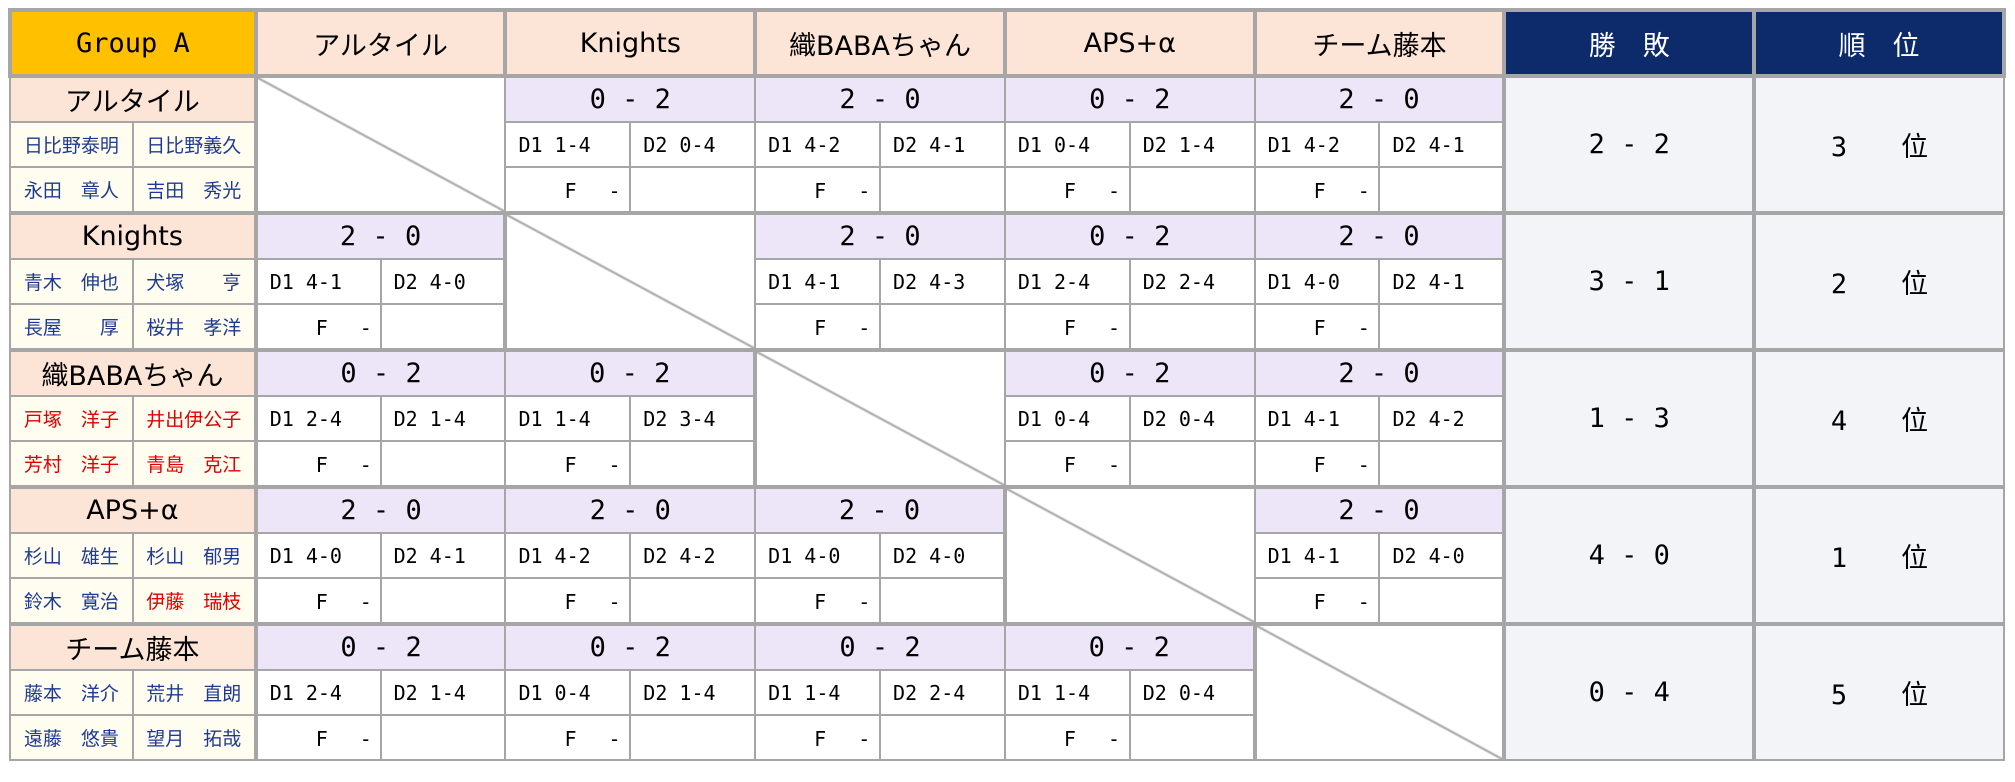 The width and height of the screenshot is (2015, 782). I want to click on player: 芳村 洋子, so click(71, 464).